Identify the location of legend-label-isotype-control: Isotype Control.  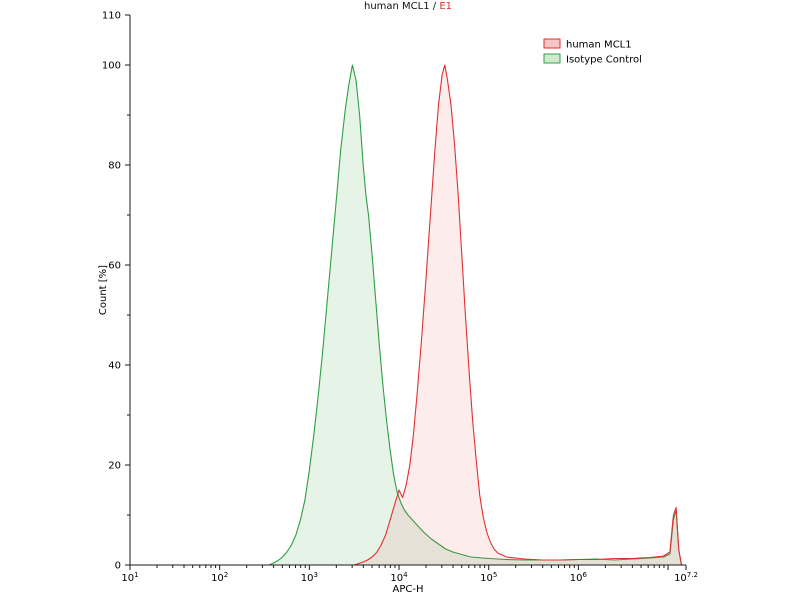
(604, 60).